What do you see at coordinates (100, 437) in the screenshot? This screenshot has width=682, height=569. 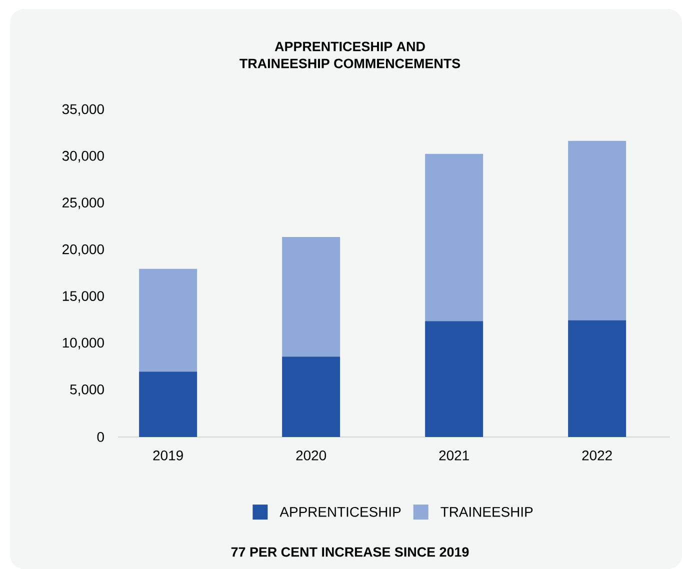 I see `y-tick-label: 0` at bounding box center [100, 437].